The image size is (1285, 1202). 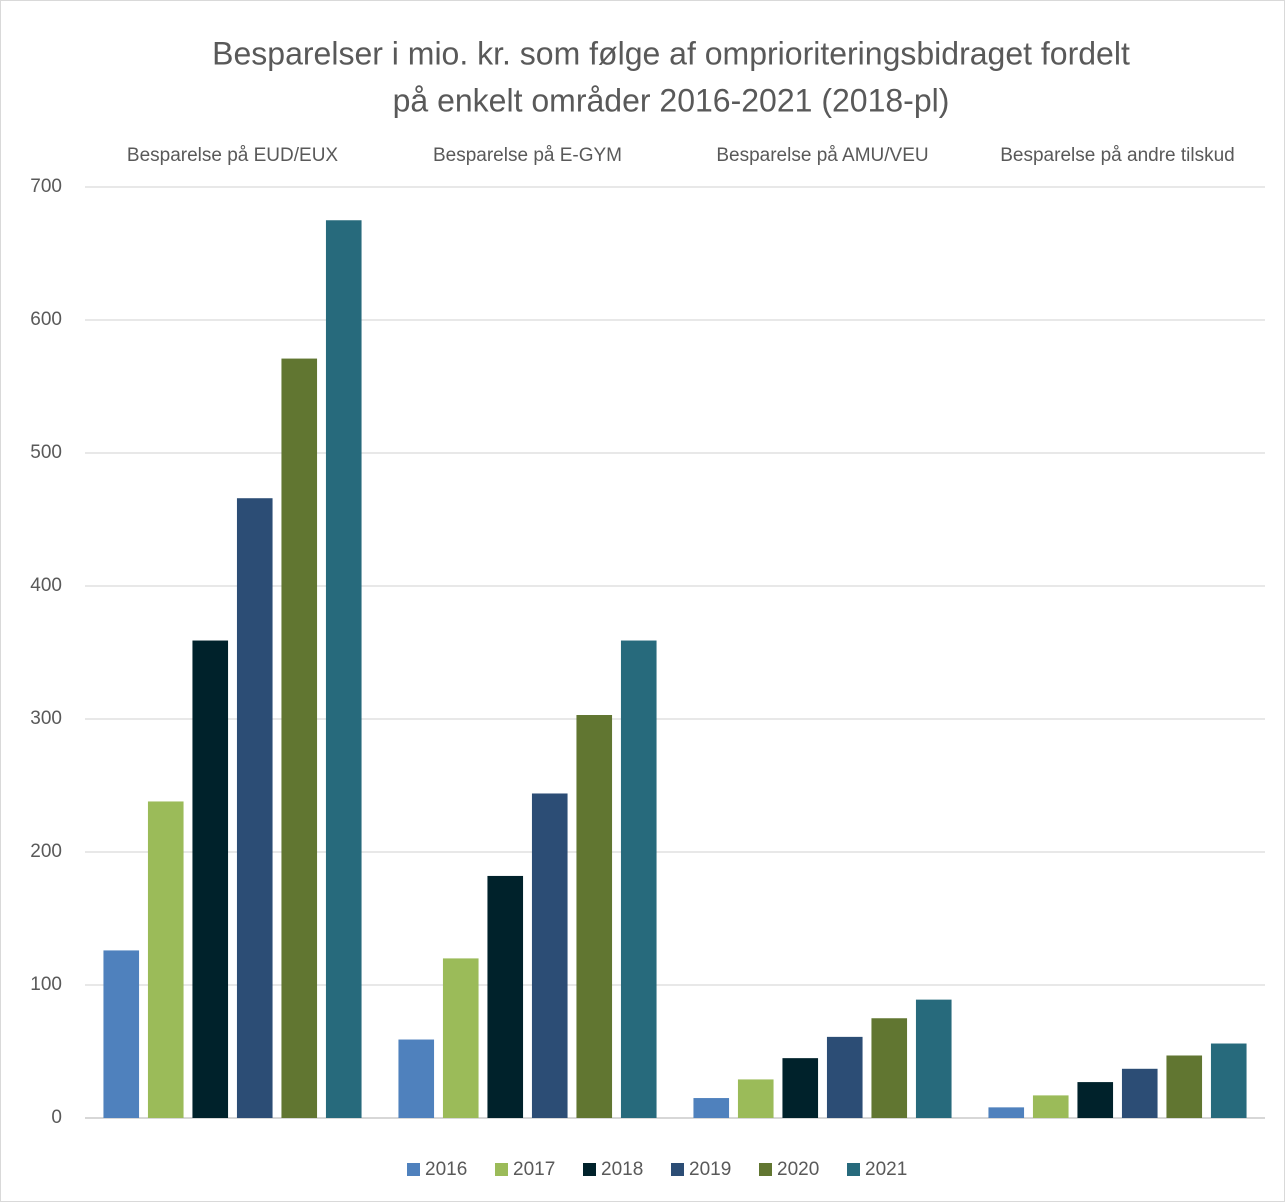 What do you see at coordinates (46, 585) in the screenshot?
I see `y-tick-label: 400` at bounding box center [46, 585].